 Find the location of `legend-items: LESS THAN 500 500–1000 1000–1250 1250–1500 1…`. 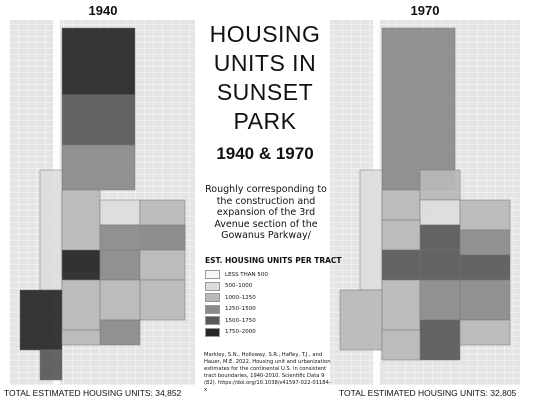

legend-items: LESS THAN 500 500–1000 1000–1250 1250–1500 1… is located at coordinates (267, 303).